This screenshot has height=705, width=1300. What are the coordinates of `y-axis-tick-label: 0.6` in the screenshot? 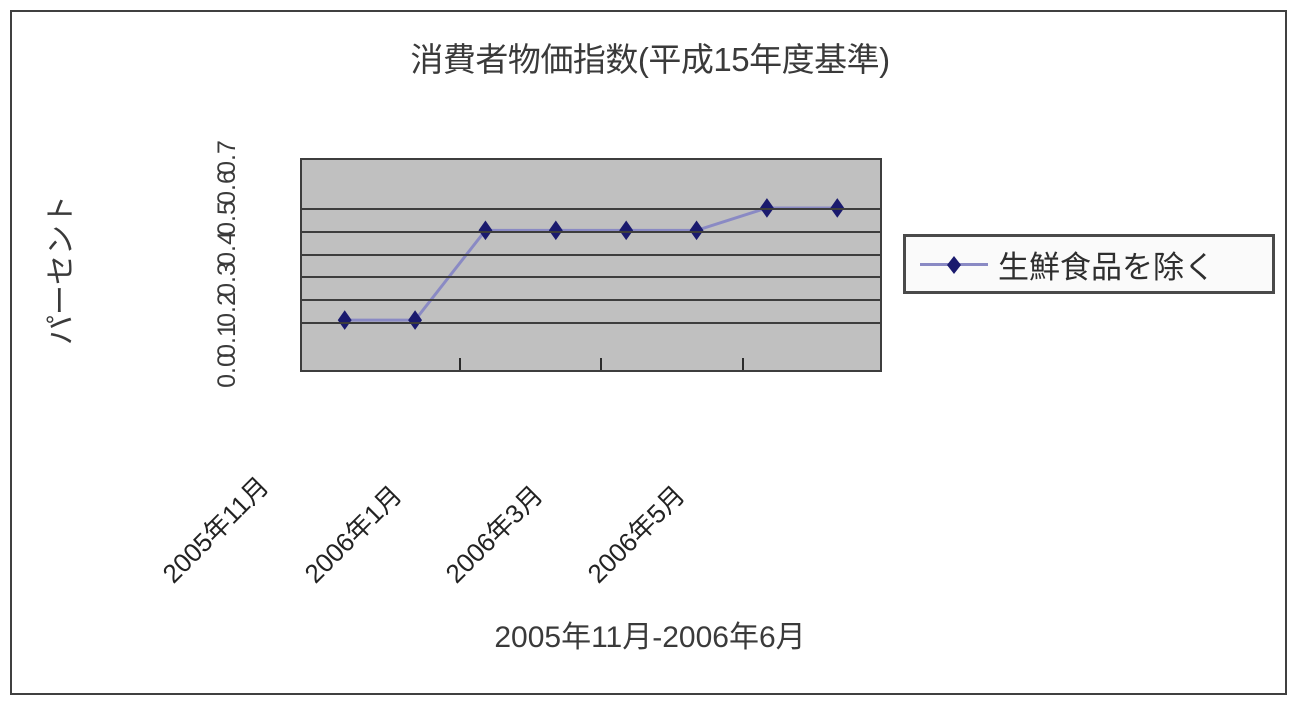 It's located at (227, 187).